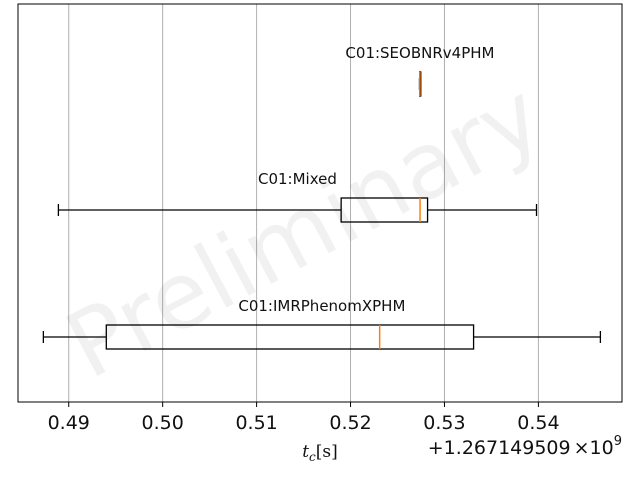  I want to click on offset-value: +1.267149509, so click(499, 448).